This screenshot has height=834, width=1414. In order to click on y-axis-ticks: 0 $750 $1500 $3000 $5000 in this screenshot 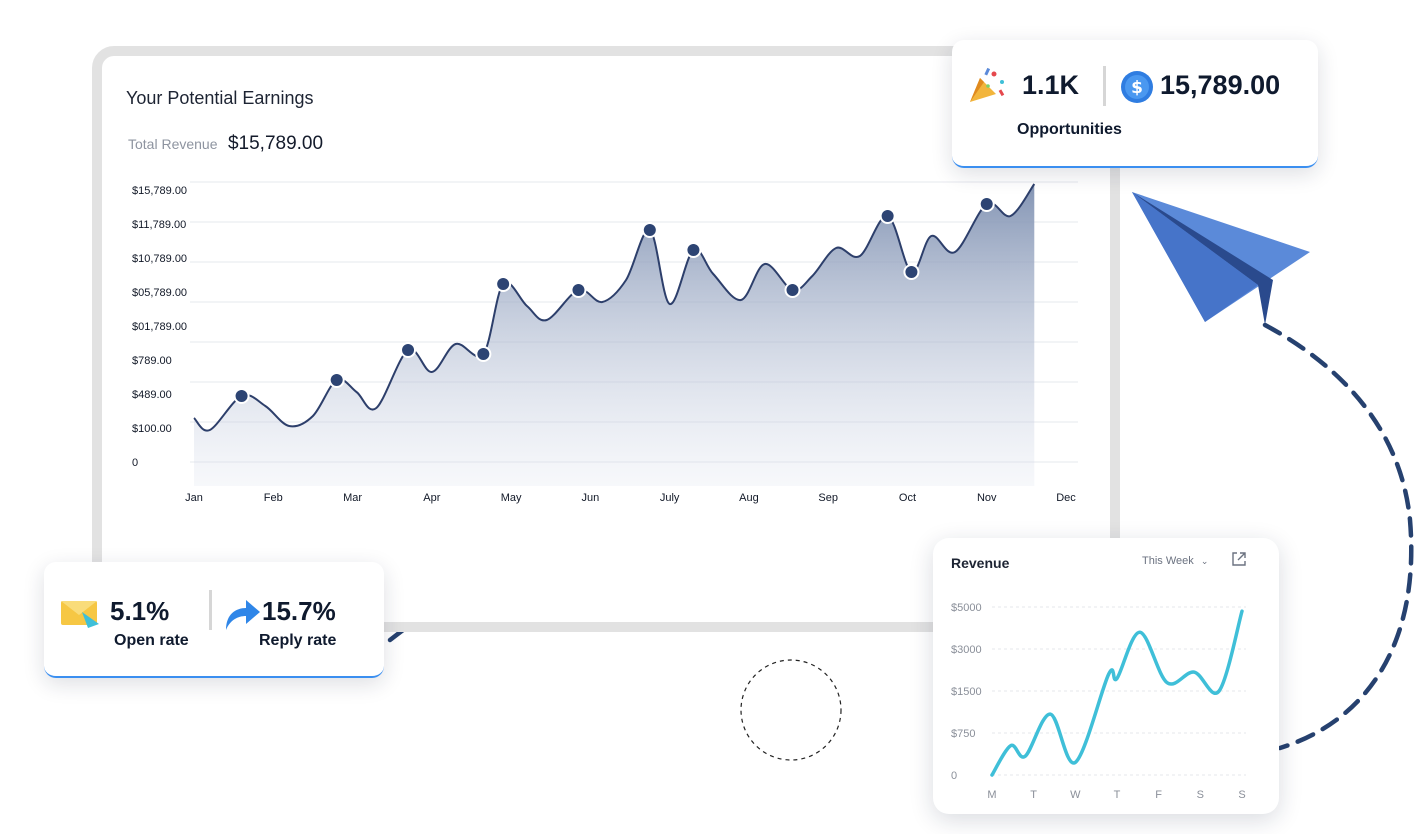, I will do `click(966, 692)`.